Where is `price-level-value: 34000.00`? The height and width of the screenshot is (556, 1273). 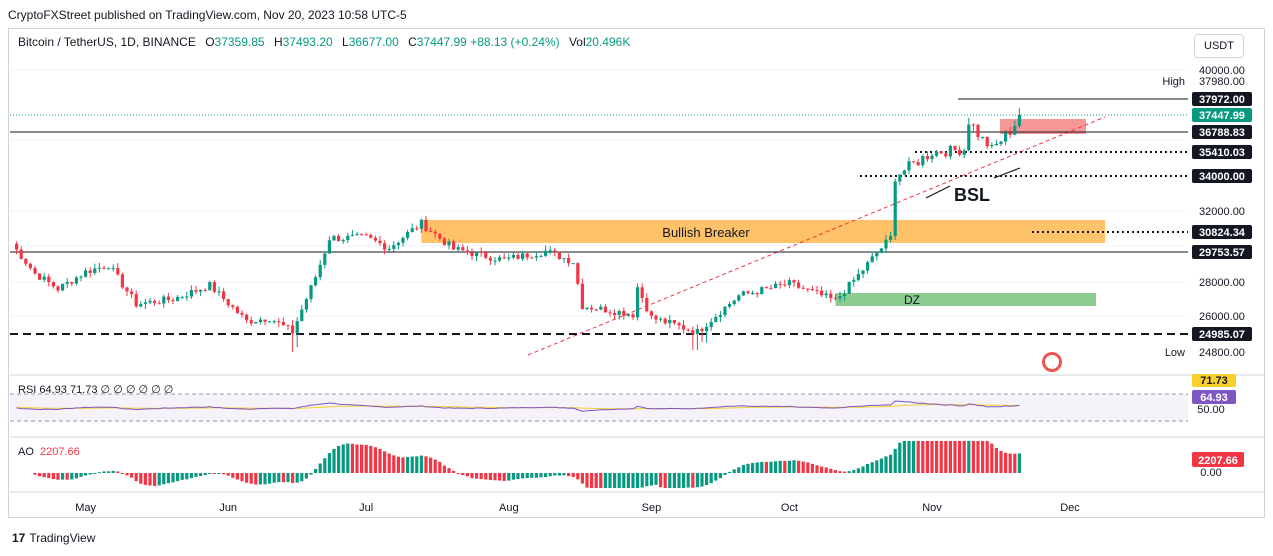
price-level-value: 34000.00 is located at coordinates (1222, 177).